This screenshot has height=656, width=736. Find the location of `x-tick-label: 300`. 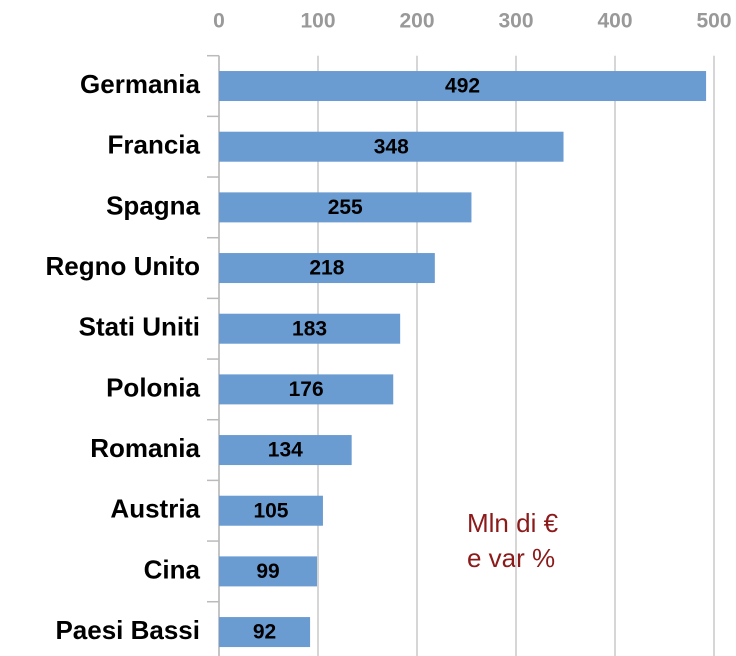

x-tick-label: 300 is located at coordinates (515, 21).